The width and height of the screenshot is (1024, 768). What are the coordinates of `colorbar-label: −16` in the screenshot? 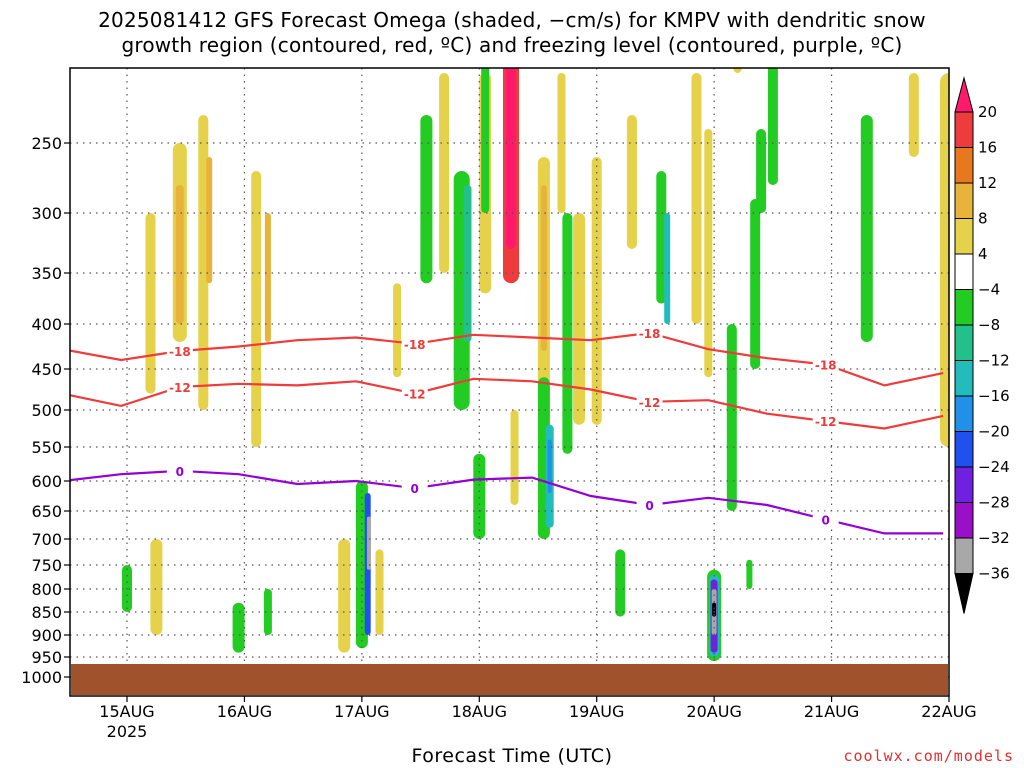 It's located at (994, 396).